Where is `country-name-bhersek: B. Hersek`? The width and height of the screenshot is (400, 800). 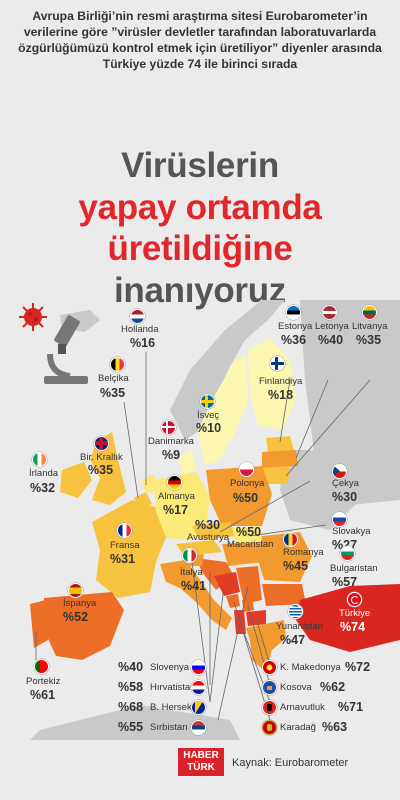 country-name-bhersek: B. Hersek is located at coordinates (171, 707).